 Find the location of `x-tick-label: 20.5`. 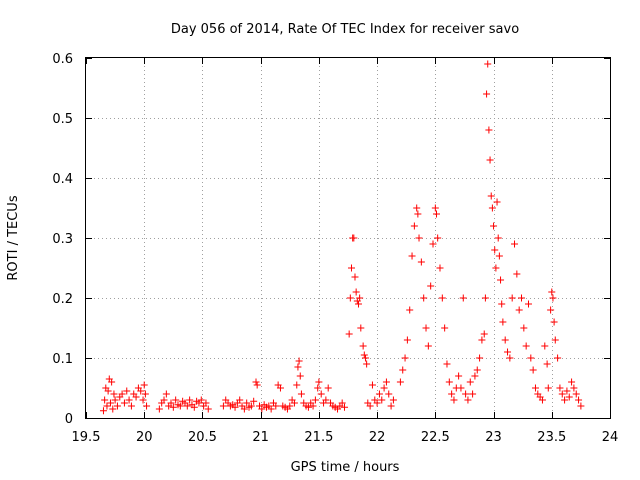

x-tick-label: 20.5 is located at coordinates (202, 437).